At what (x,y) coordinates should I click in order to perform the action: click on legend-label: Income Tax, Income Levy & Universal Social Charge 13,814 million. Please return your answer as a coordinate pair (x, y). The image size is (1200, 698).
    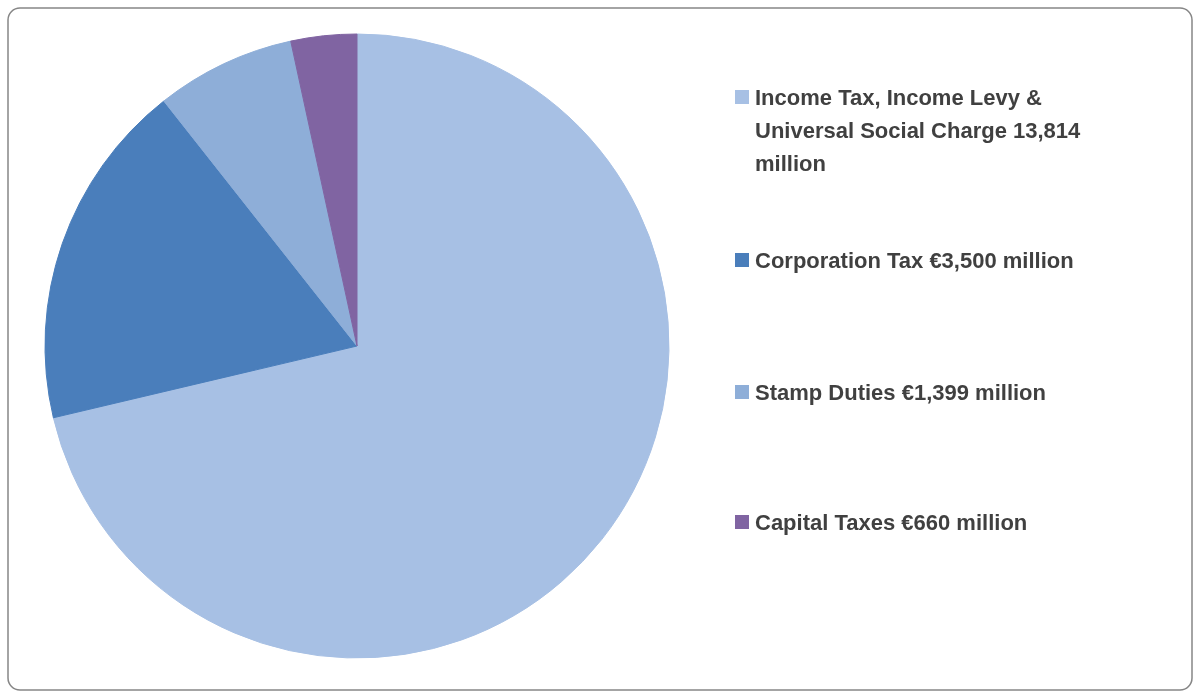
    Looking at the image, I should click on (918, 130).